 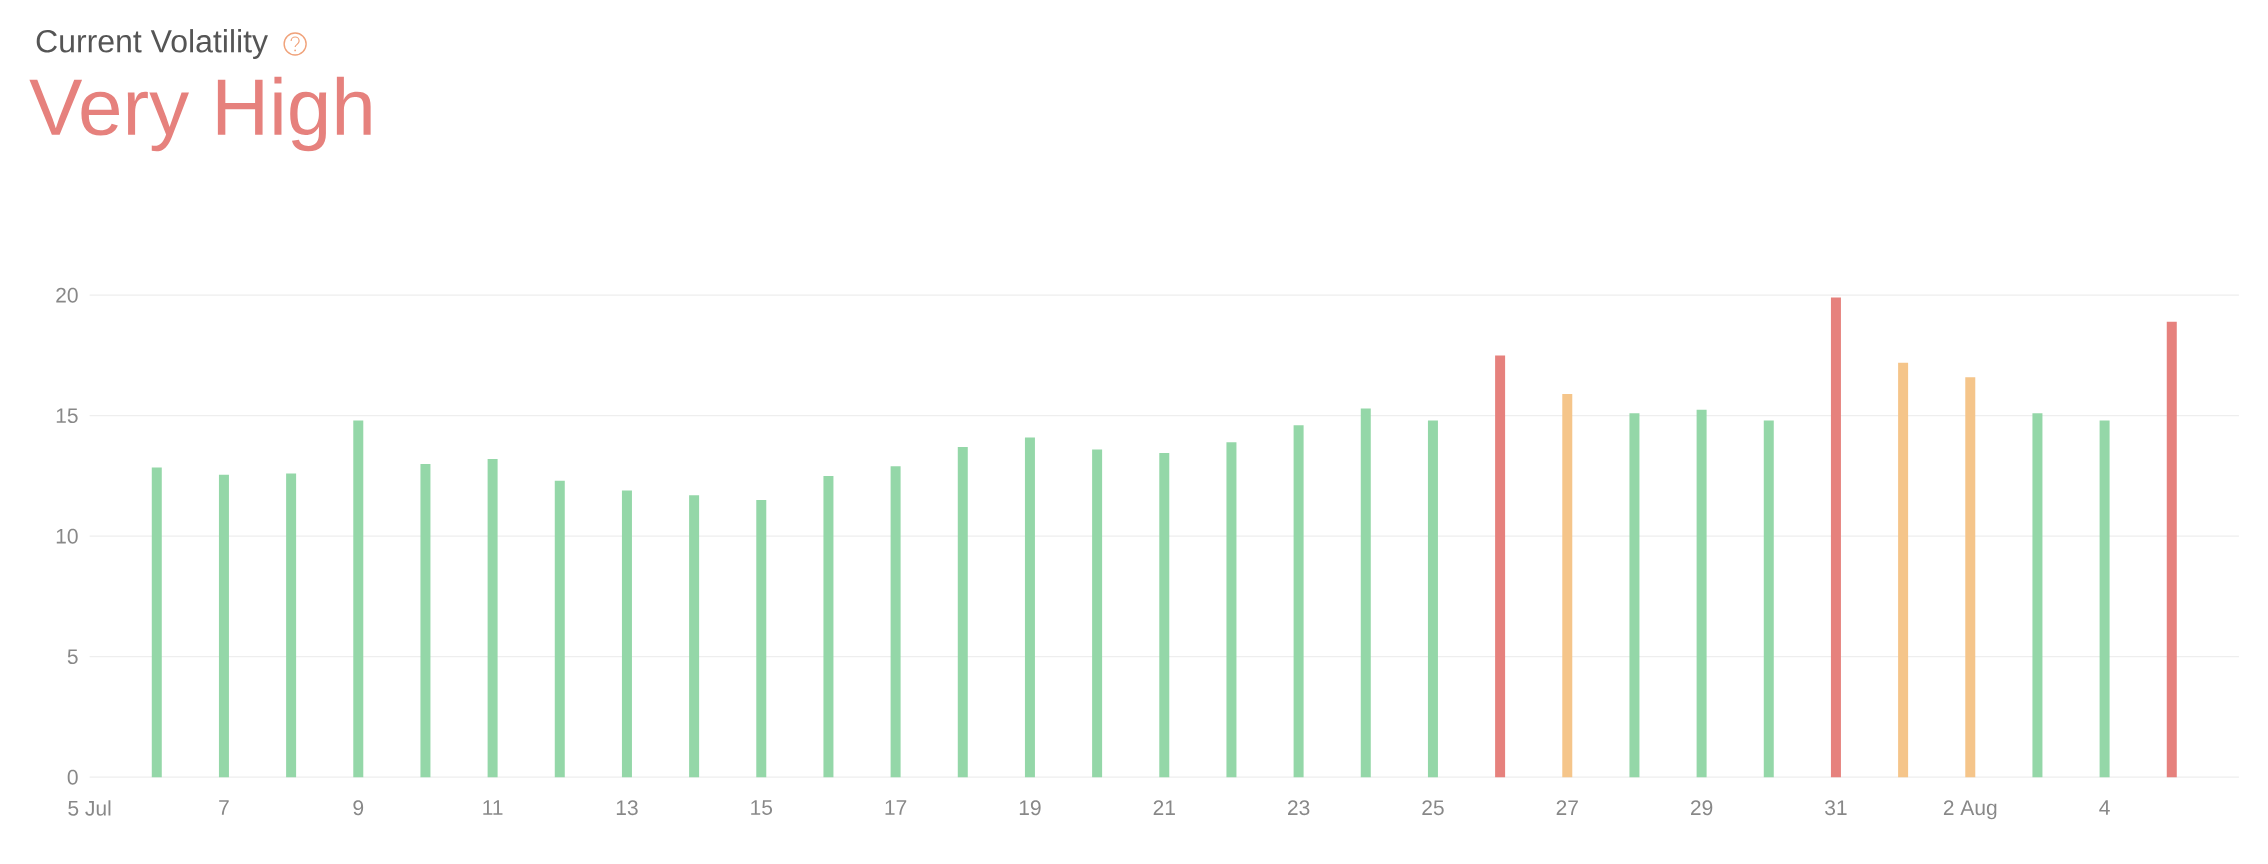 What do you see at coordinates (1836, 808) in the screenshot?
I see `x-tick-label: 31` at bounding box center [1836, 808].